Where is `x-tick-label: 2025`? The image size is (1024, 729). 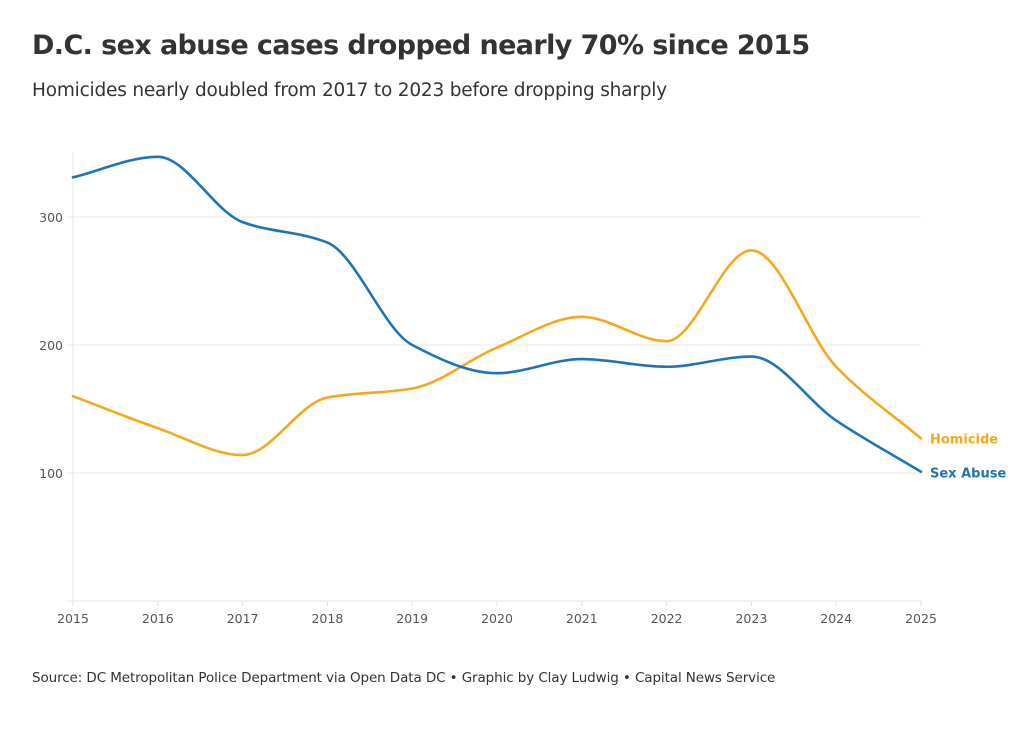
x-tick-label: 2025 is located at coordinates (921, 618).